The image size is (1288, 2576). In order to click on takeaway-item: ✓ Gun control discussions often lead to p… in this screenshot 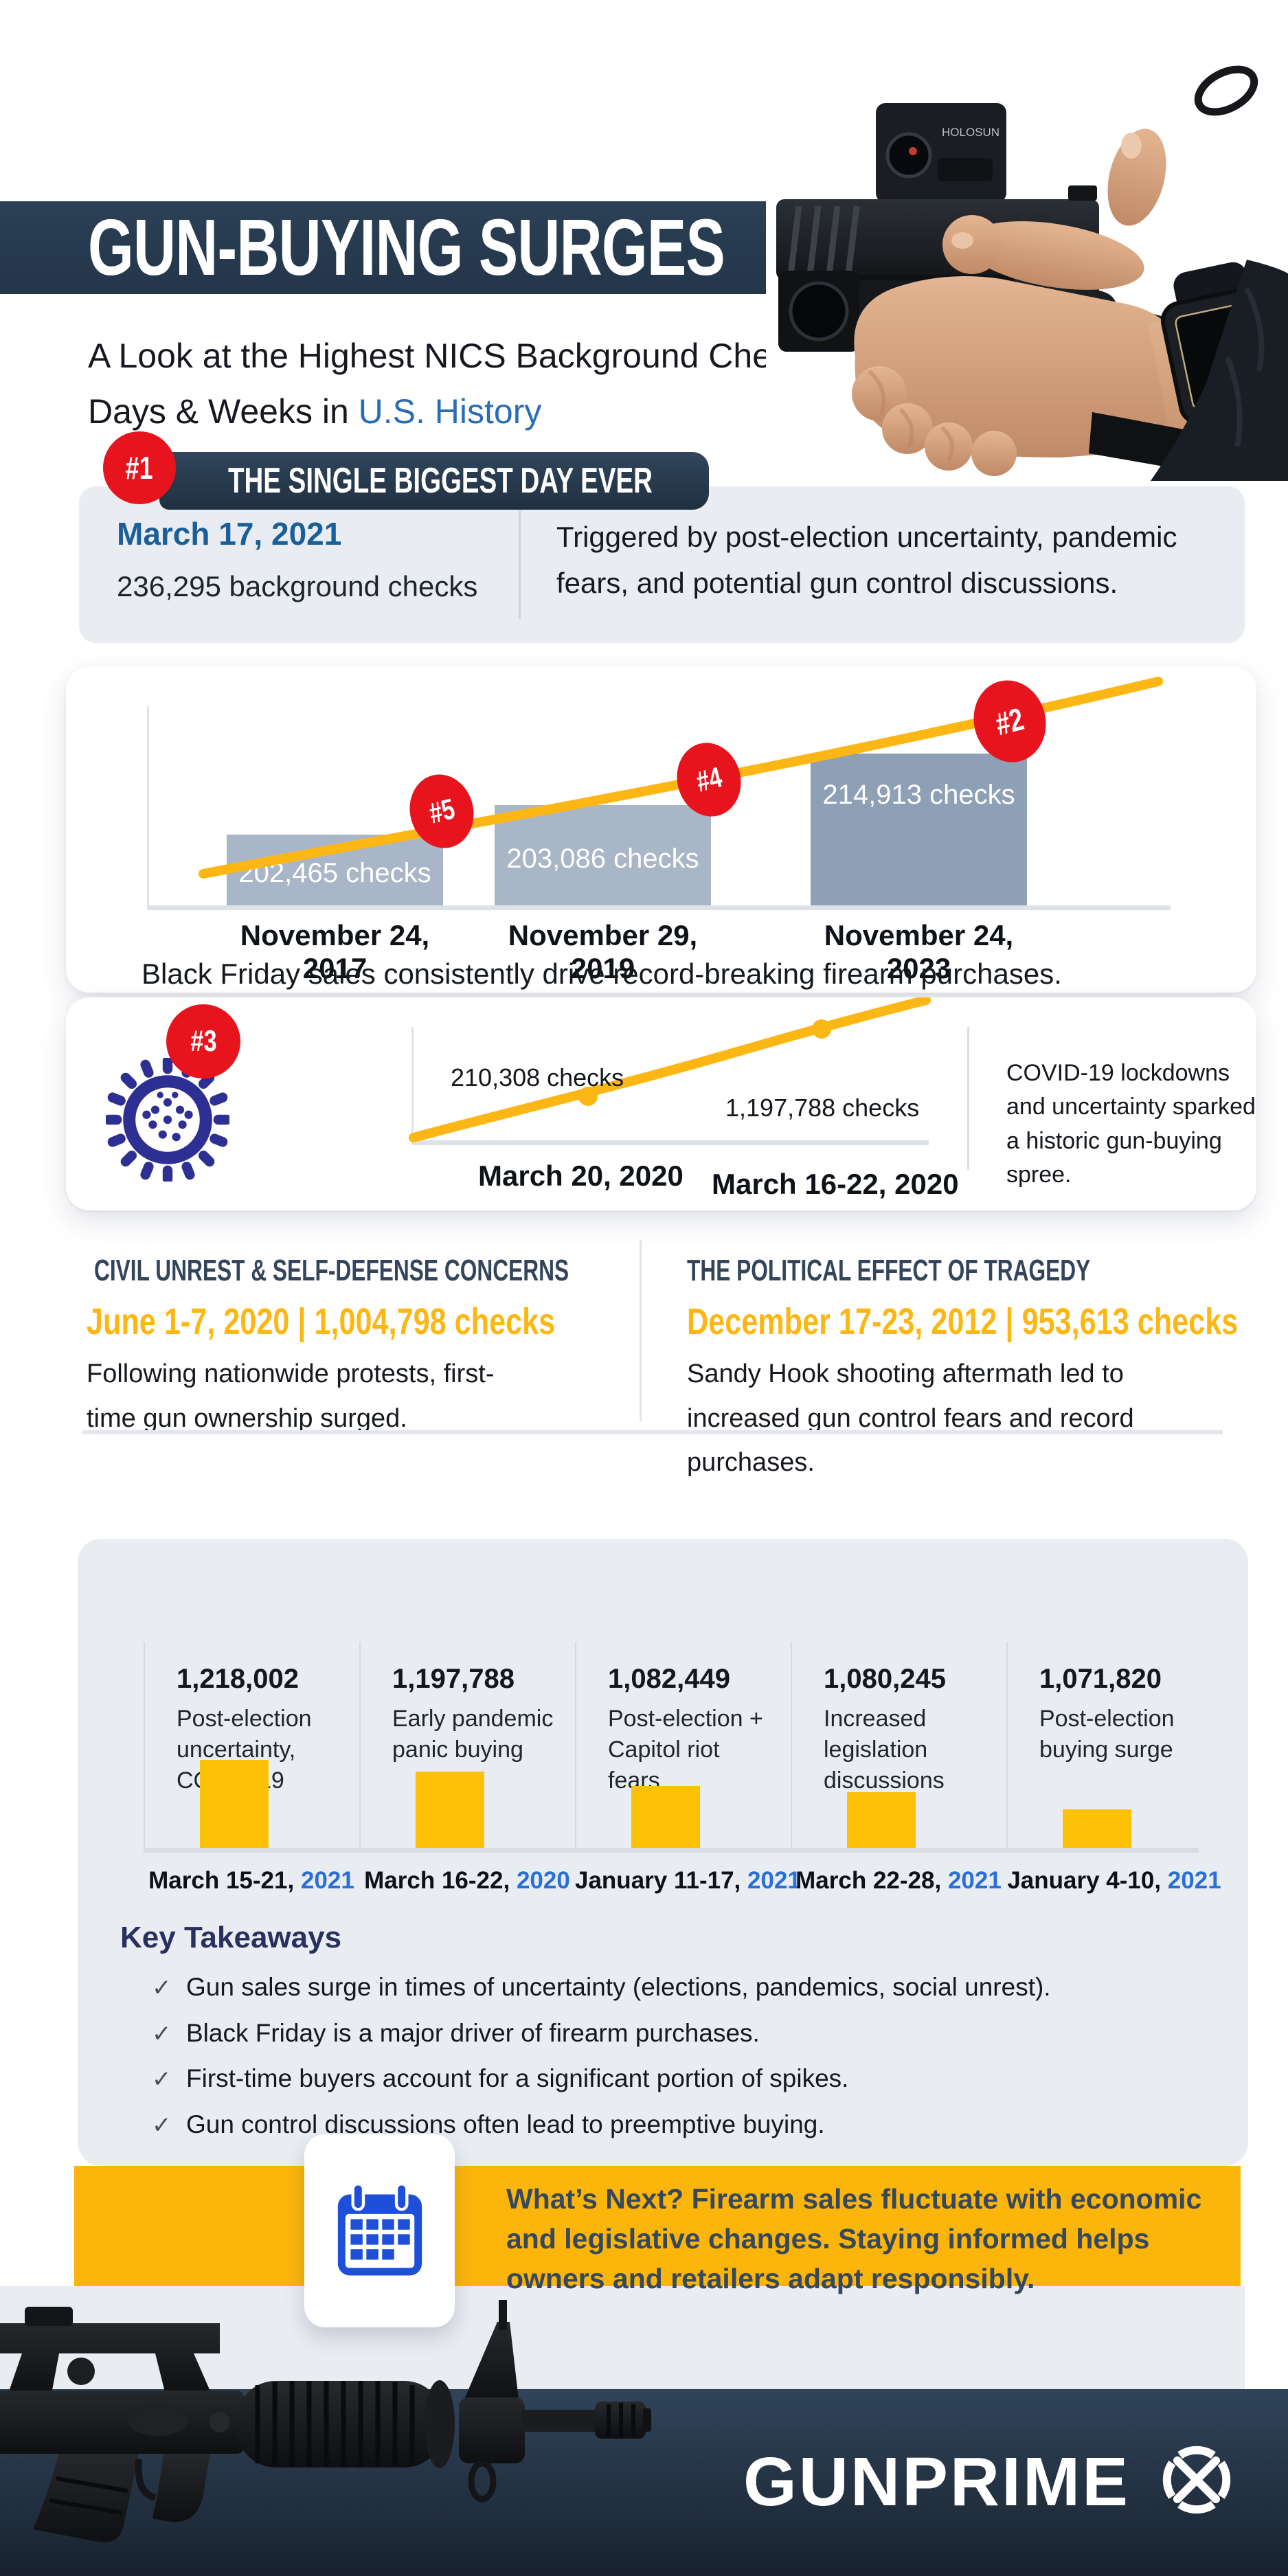, I will do `click(488, 2124)`.